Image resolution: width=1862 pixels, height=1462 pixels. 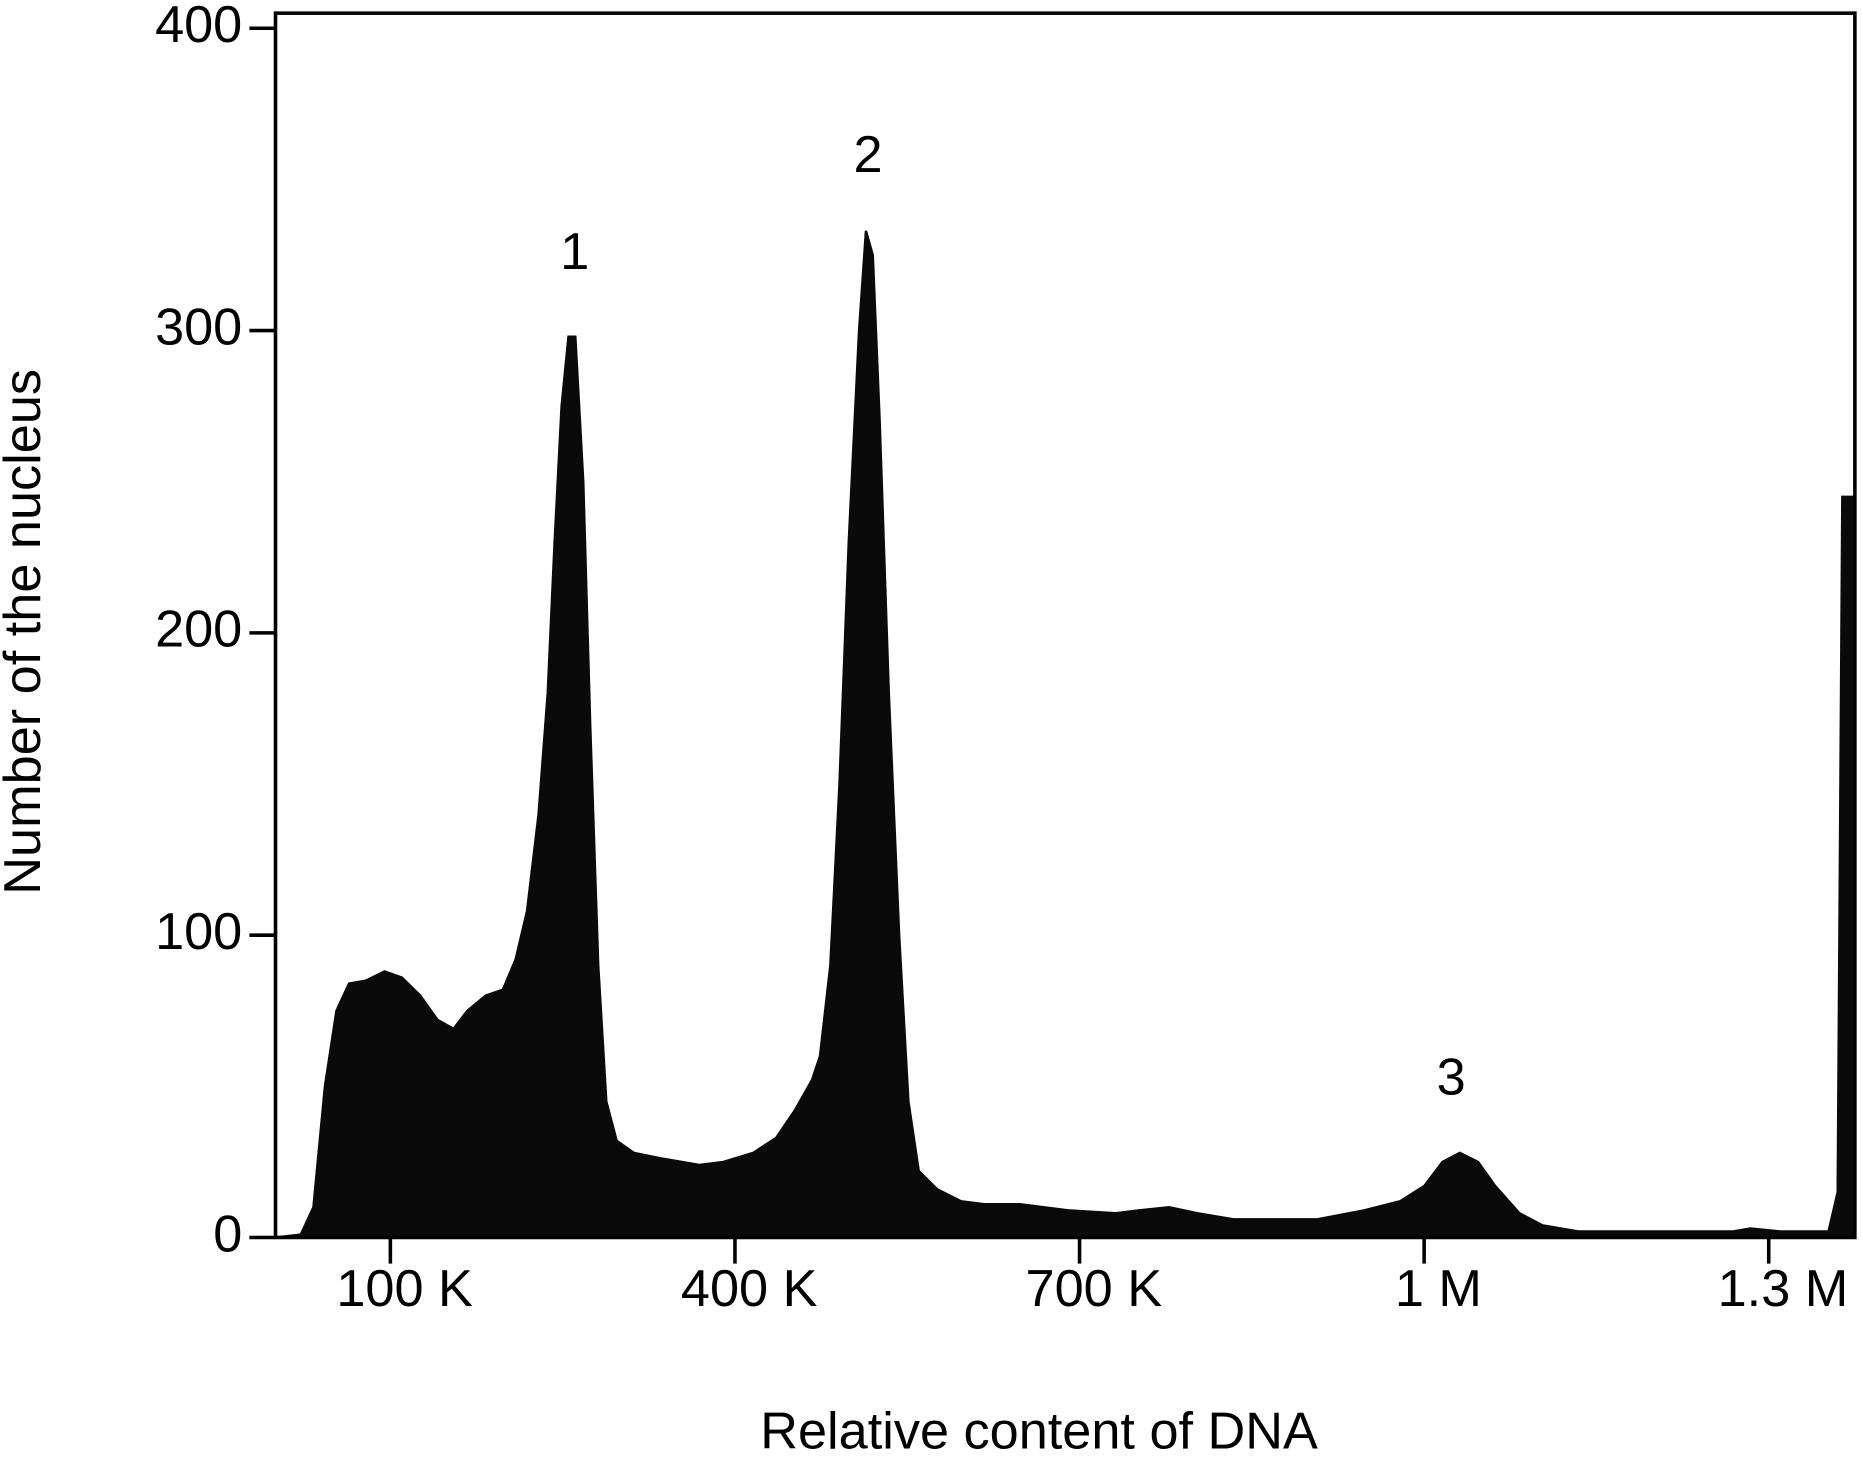 I want to click on peak-label: 1, so click(x=574, y=252).